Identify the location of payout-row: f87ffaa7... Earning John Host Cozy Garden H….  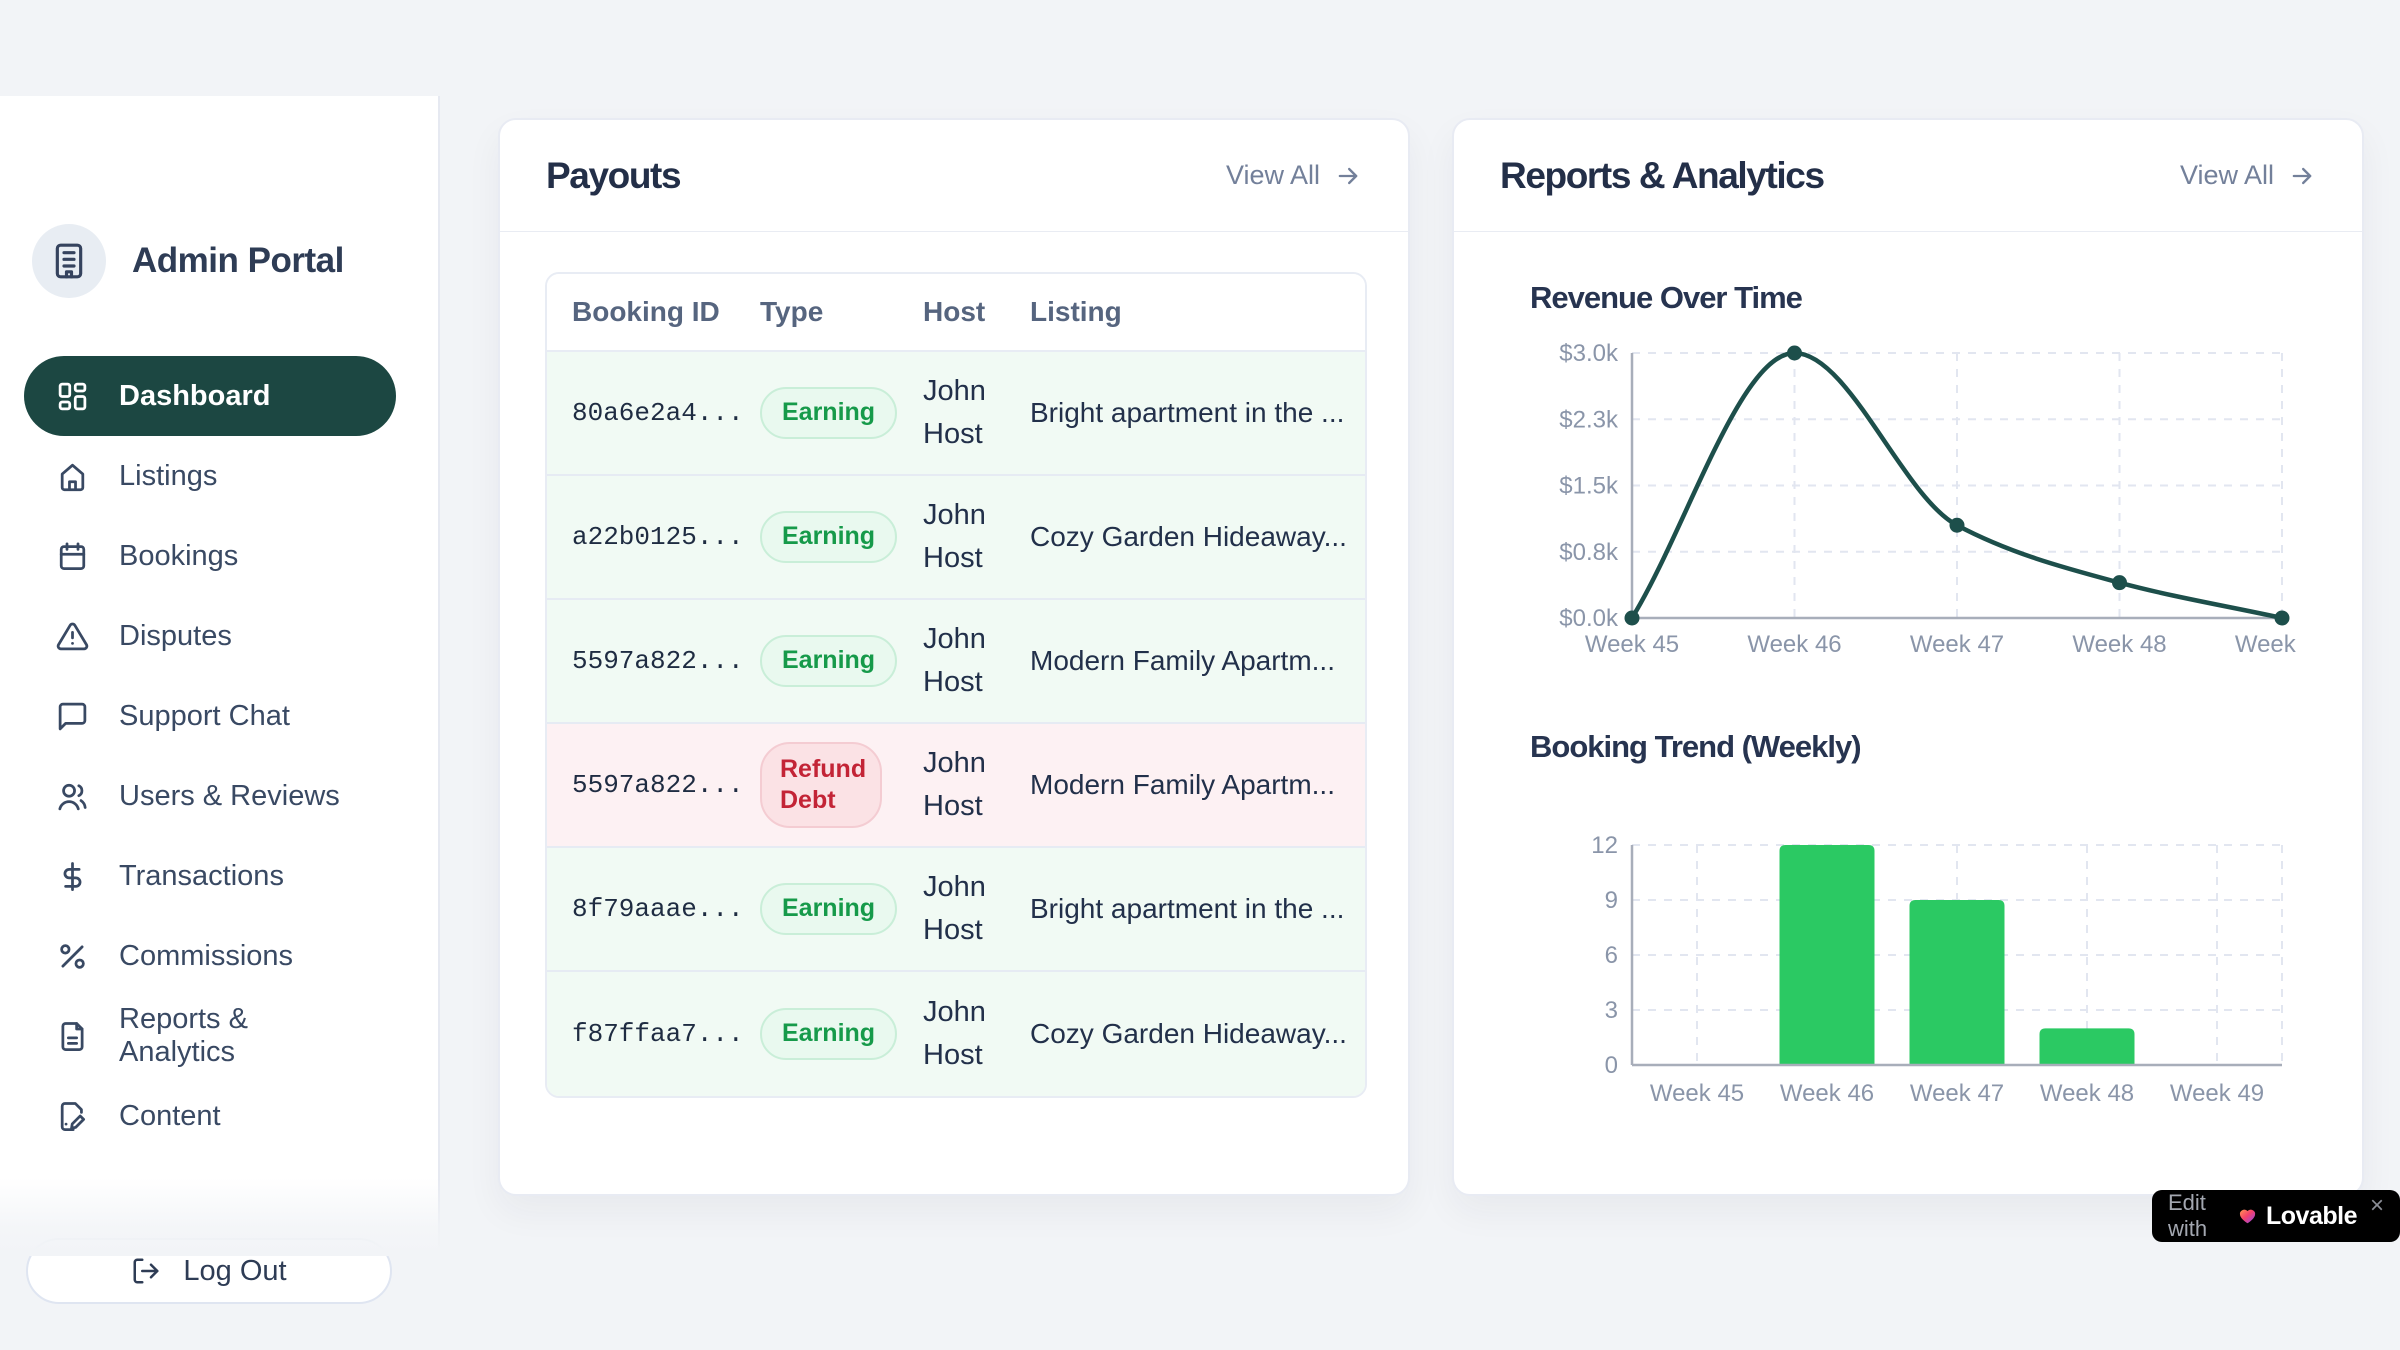
(956, 1034).